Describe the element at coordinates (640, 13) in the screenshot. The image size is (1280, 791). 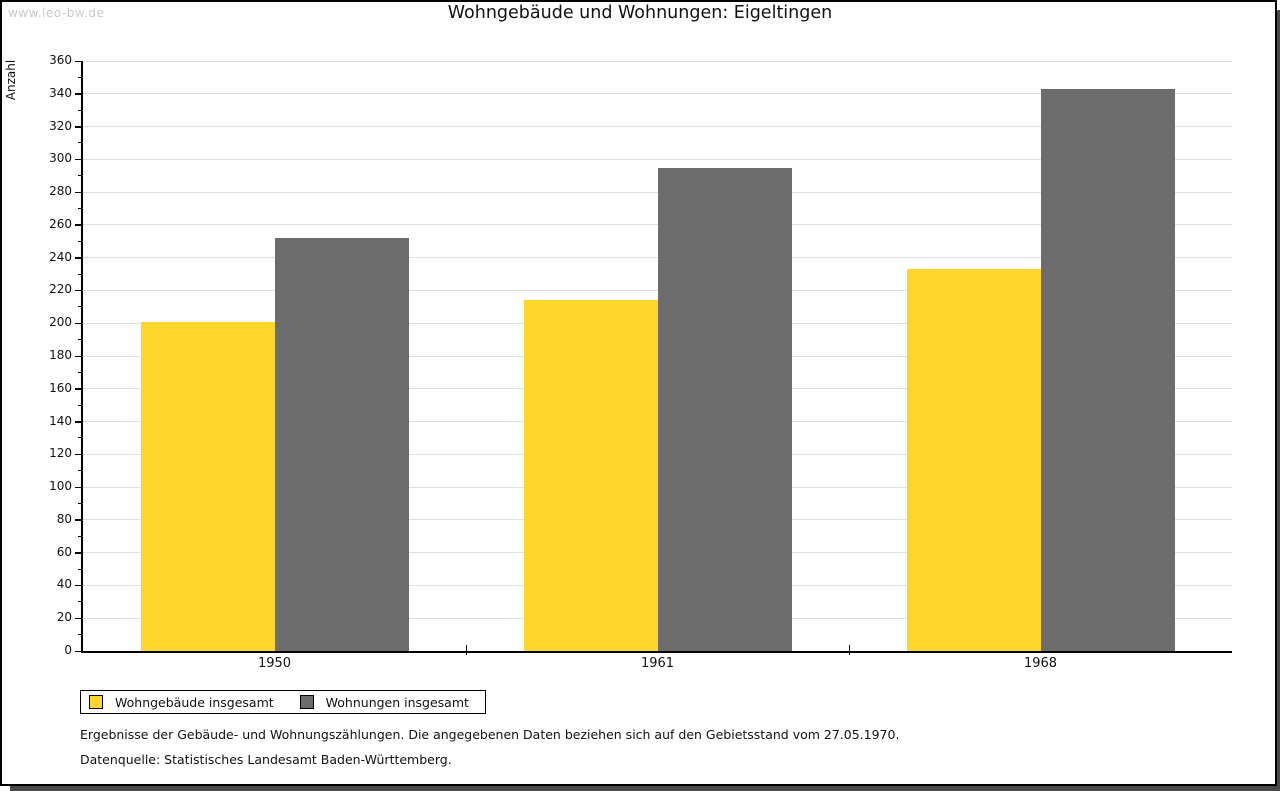
I see `chart-title: Wohngebäude und Wohnungen: Eigeltingen` at that location.